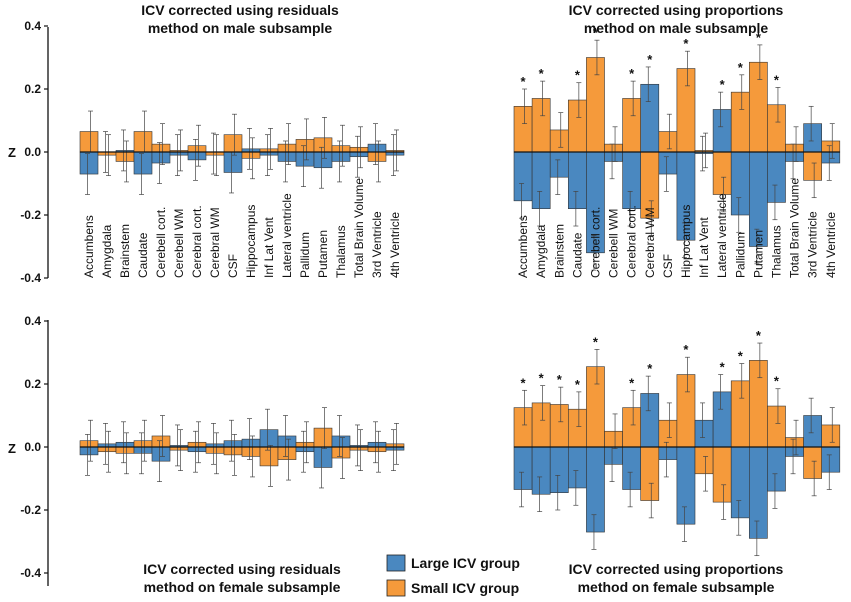  I want to click on y-axis-label-top: Z, so click(12, 152).